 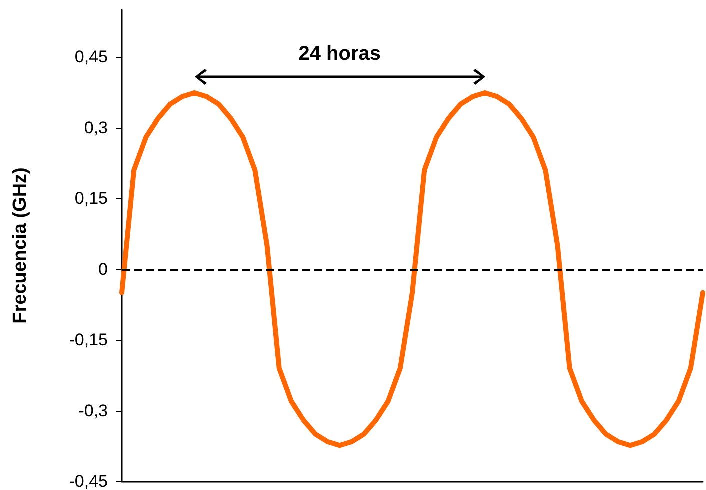 I want to click on y-tick-label: -0,3, so click(x=93, y=410).